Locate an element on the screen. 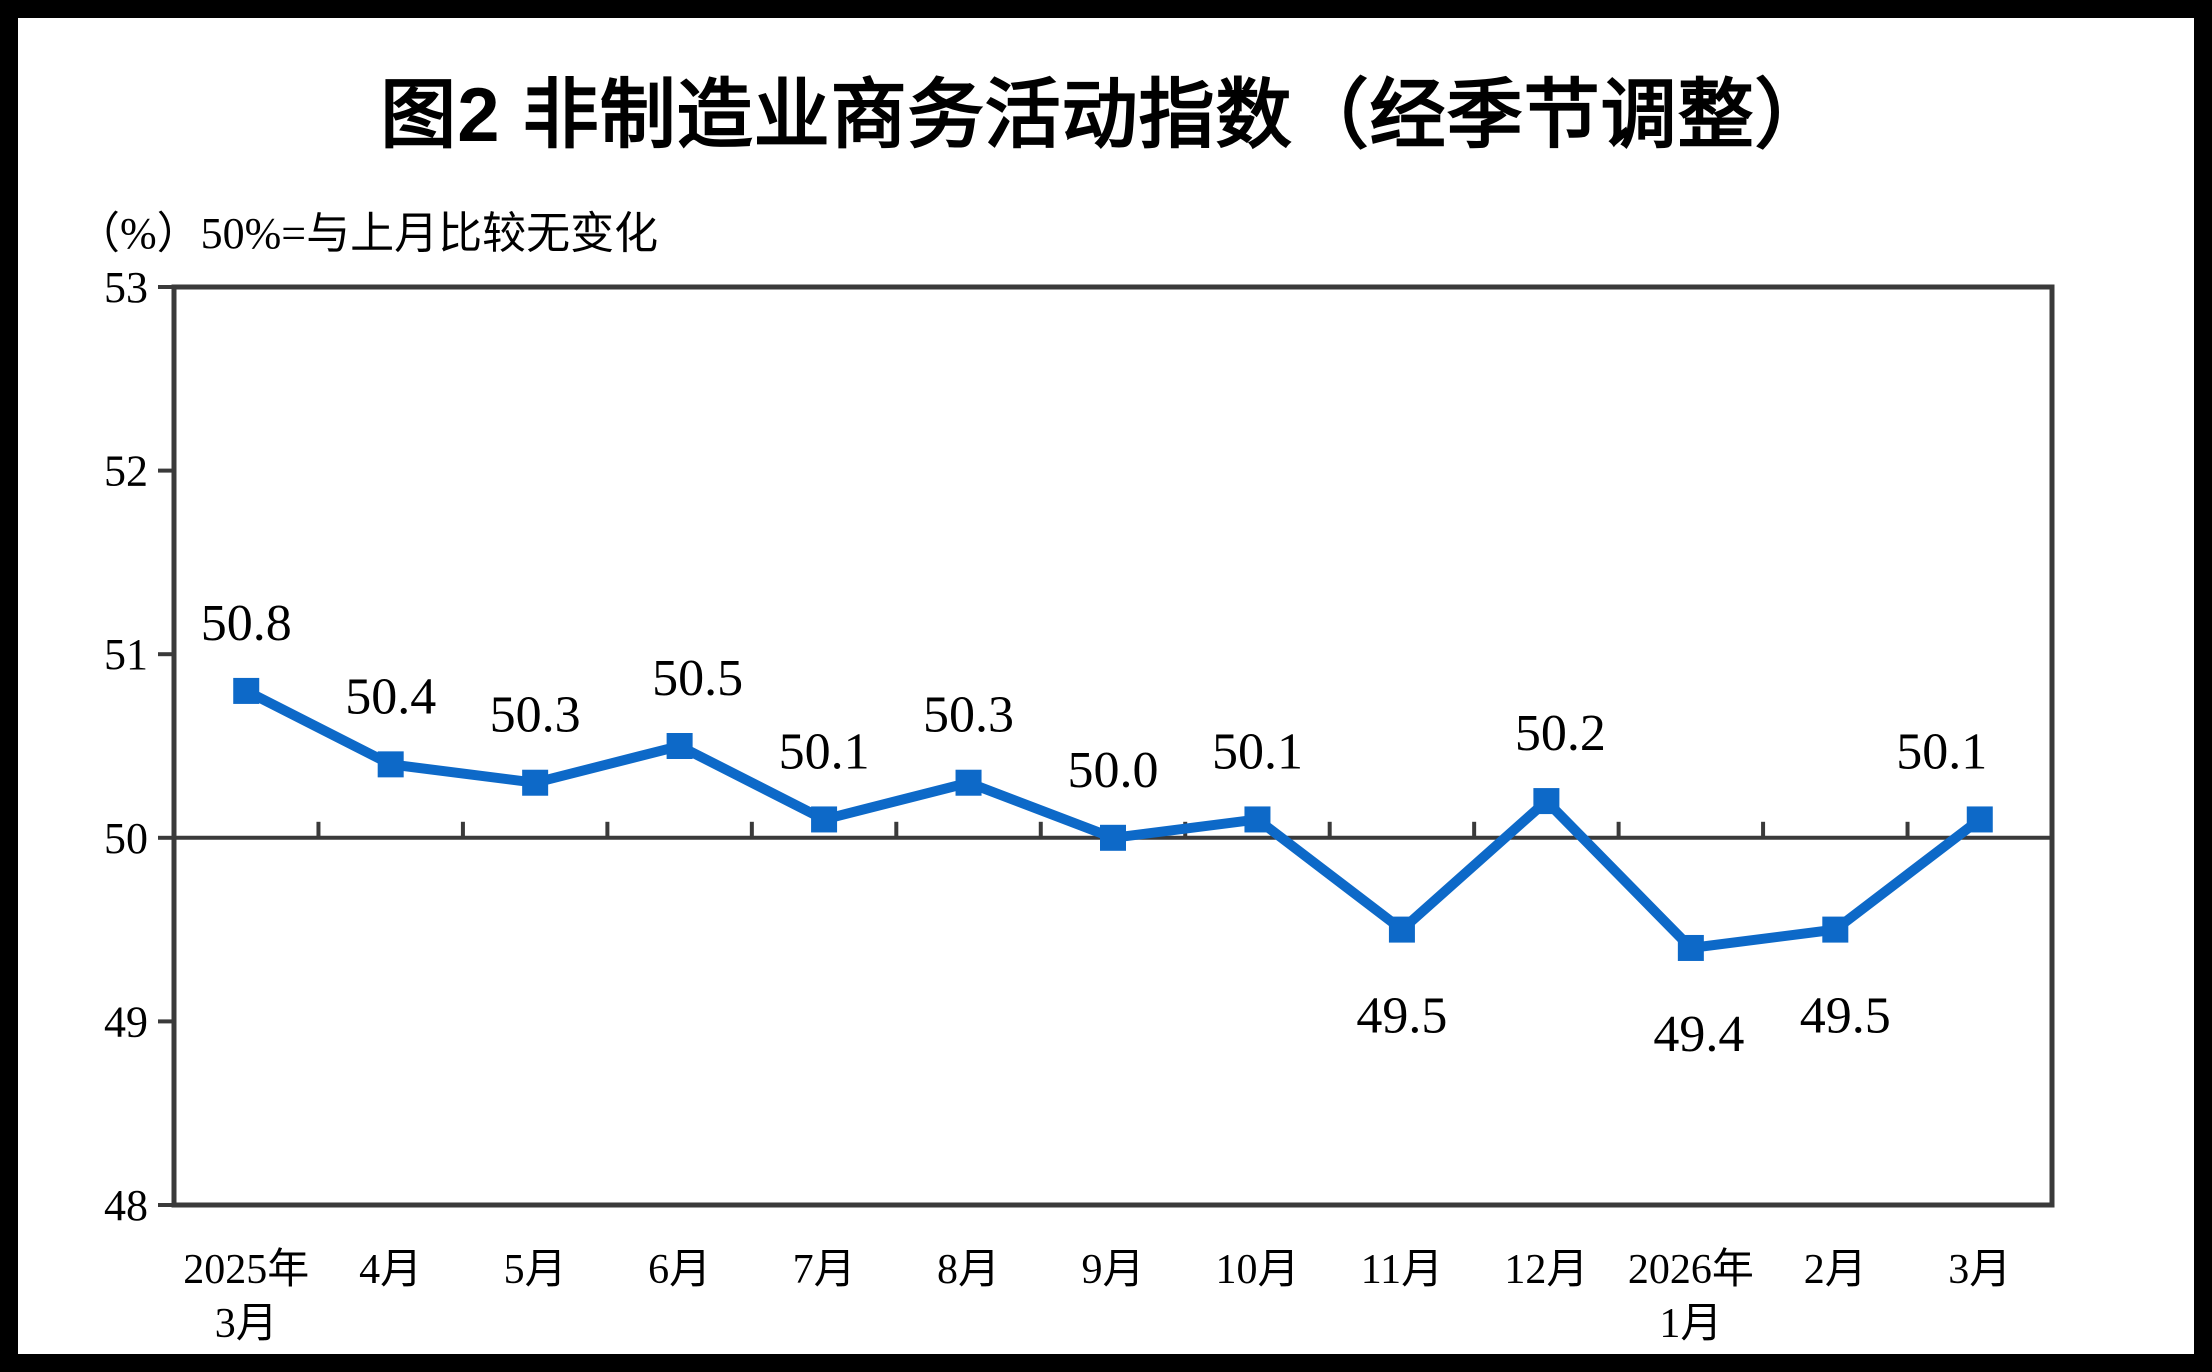 The image size is (2212, 1372). data-label: 49.4 is located at coordinates (1698, 1034).